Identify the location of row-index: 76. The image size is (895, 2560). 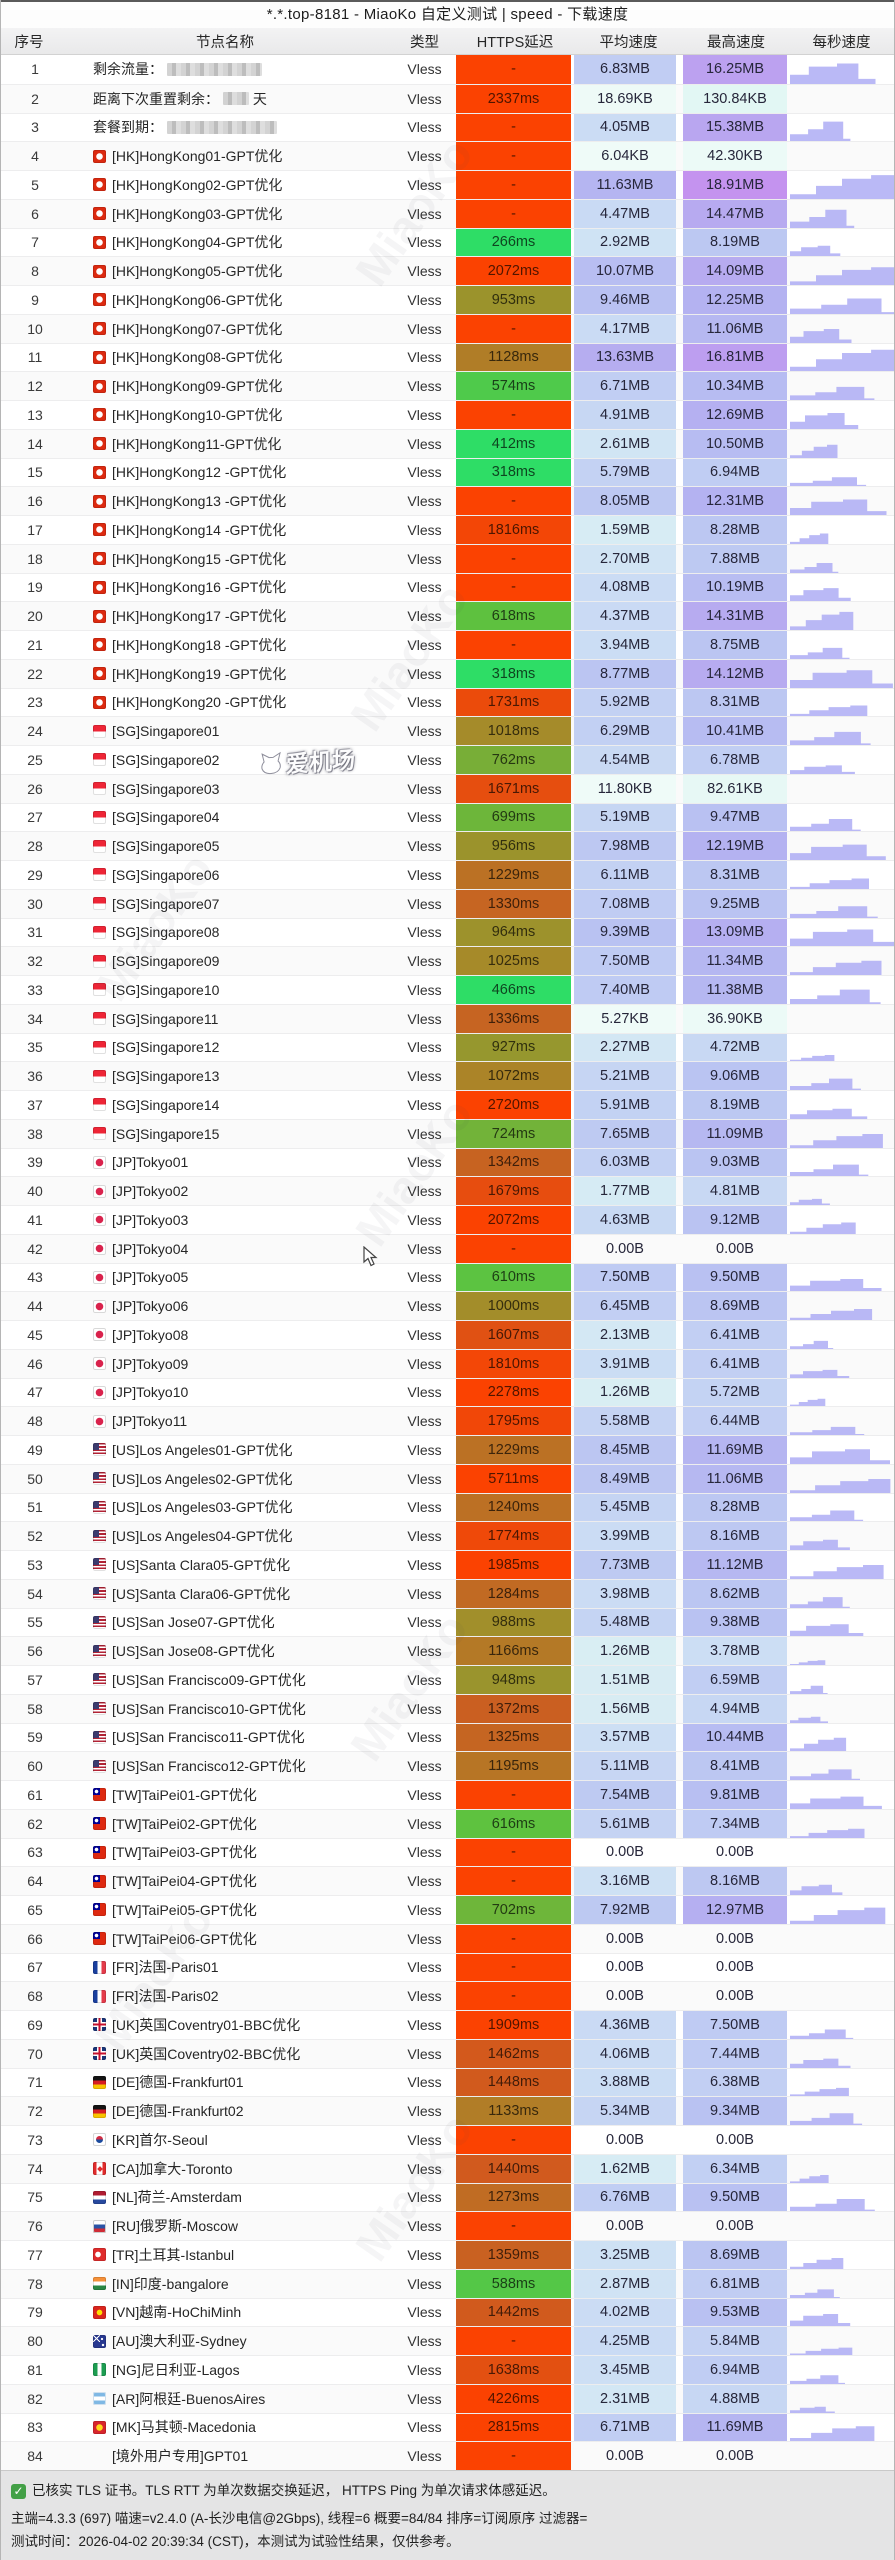
(35, 2226).